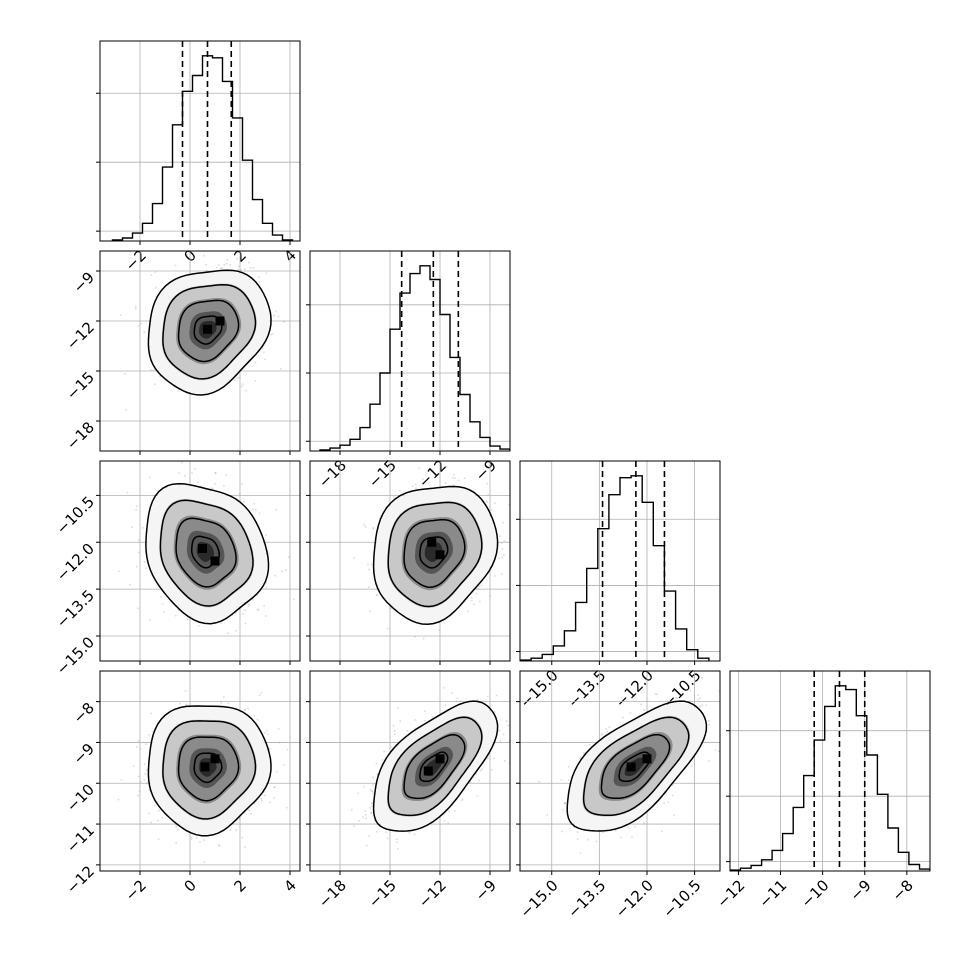 The height and width of the screenshot is (970, 970). What do you see at coordinates (410, 351) in the screenshot?
I see `axes-frame` at bounding box center [410, 351].